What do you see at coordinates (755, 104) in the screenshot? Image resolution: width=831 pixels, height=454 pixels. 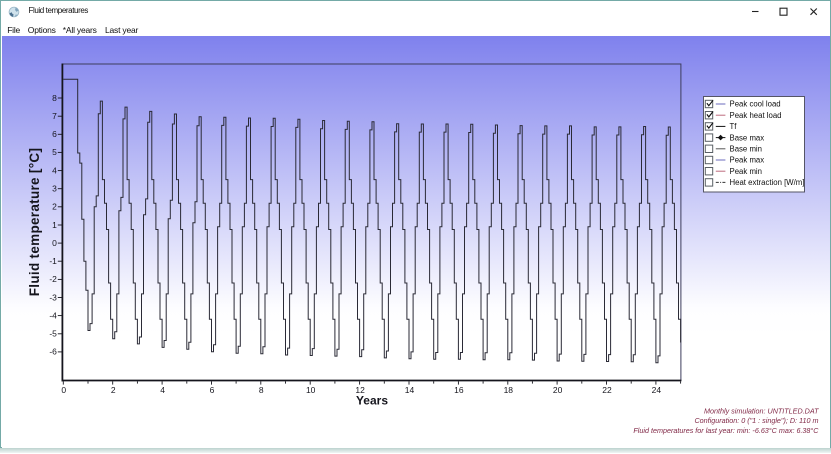 I see `svg-text: Peak cool load` at bounding box center [755, 104].